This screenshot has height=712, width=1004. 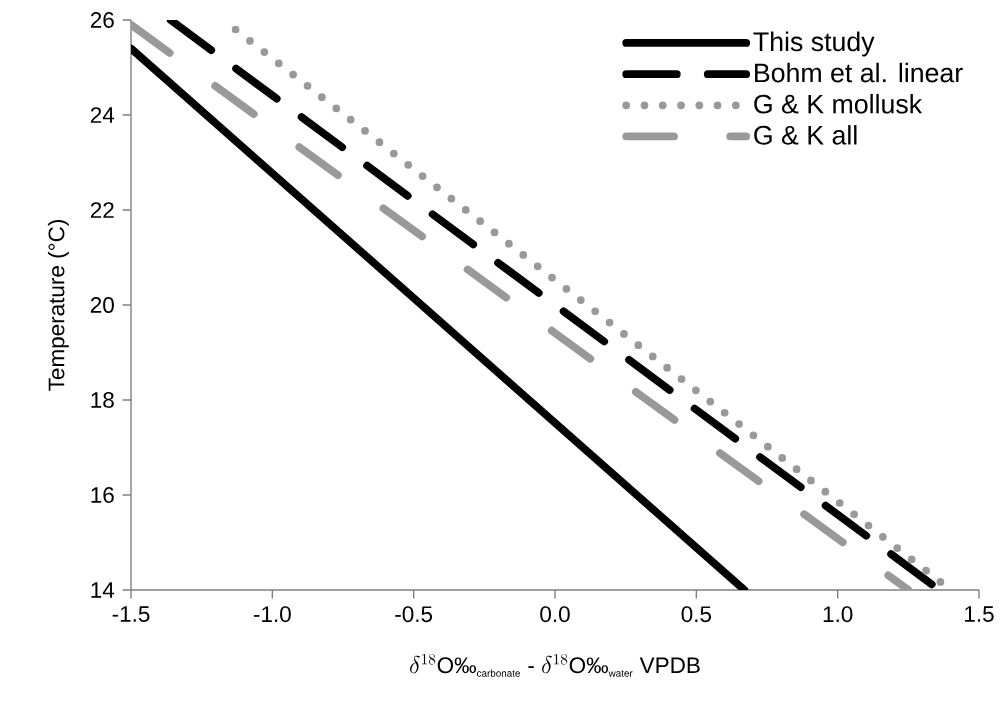 I want to click on y-tick-label: 20, so click(x=102, y=305).